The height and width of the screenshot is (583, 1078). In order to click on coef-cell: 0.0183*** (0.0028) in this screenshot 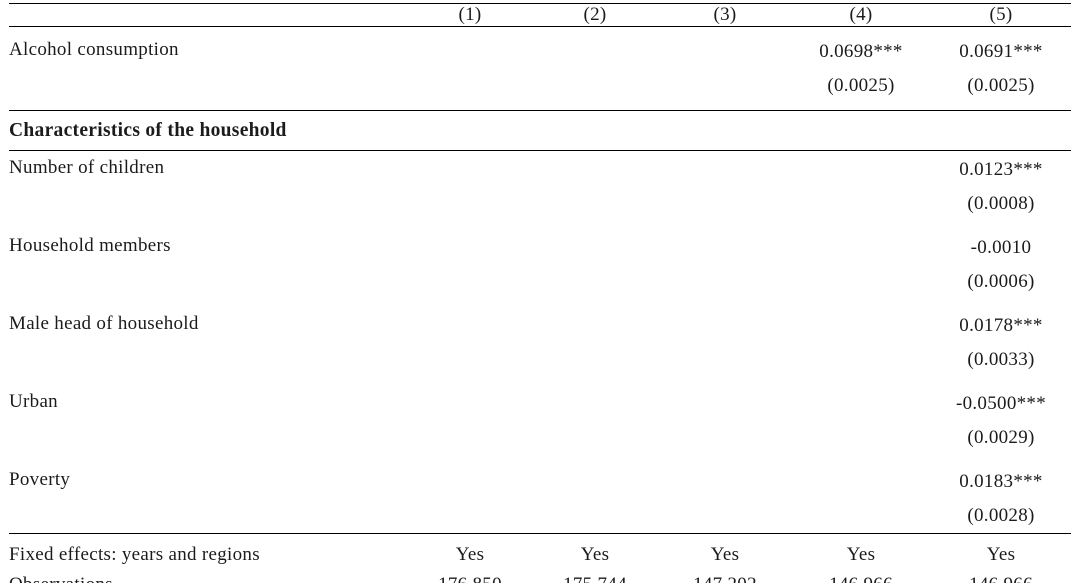, I will do `click(1001, 498)`.